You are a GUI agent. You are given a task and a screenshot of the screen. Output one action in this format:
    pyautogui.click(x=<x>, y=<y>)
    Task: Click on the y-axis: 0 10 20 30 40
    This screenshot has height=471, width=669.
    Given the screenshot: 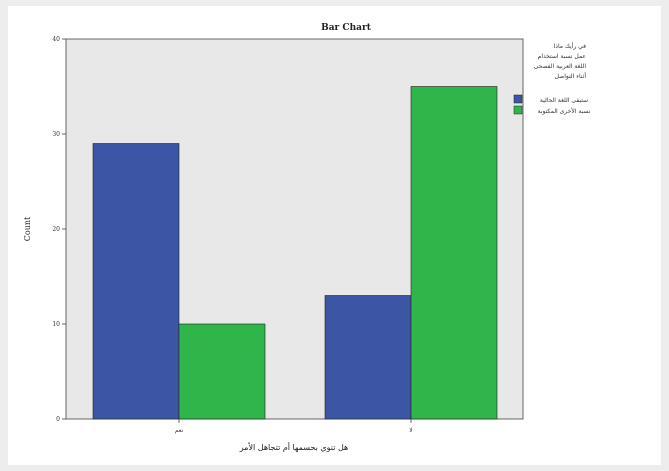 What is the action you would take?
    pyautogui.click(x=59, y=229)
    